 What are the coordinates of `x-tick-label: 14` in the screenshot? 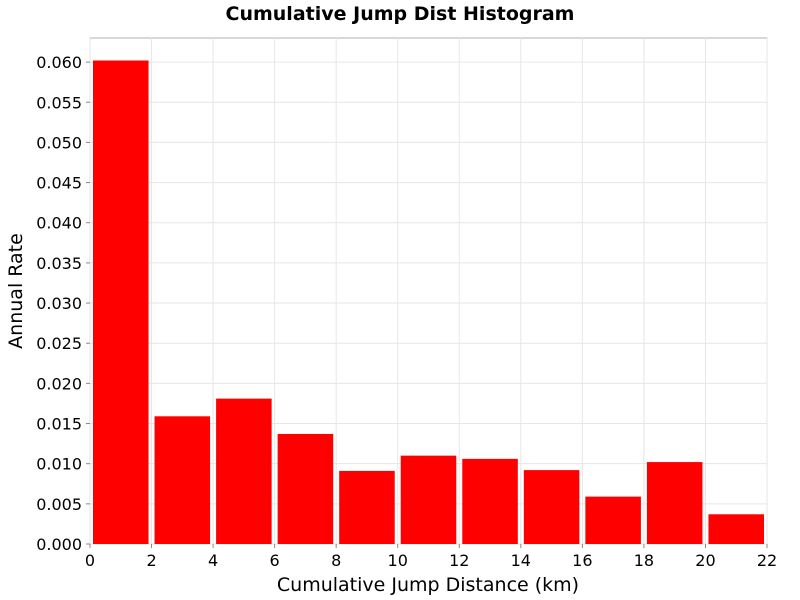 It's located at (521, 560).